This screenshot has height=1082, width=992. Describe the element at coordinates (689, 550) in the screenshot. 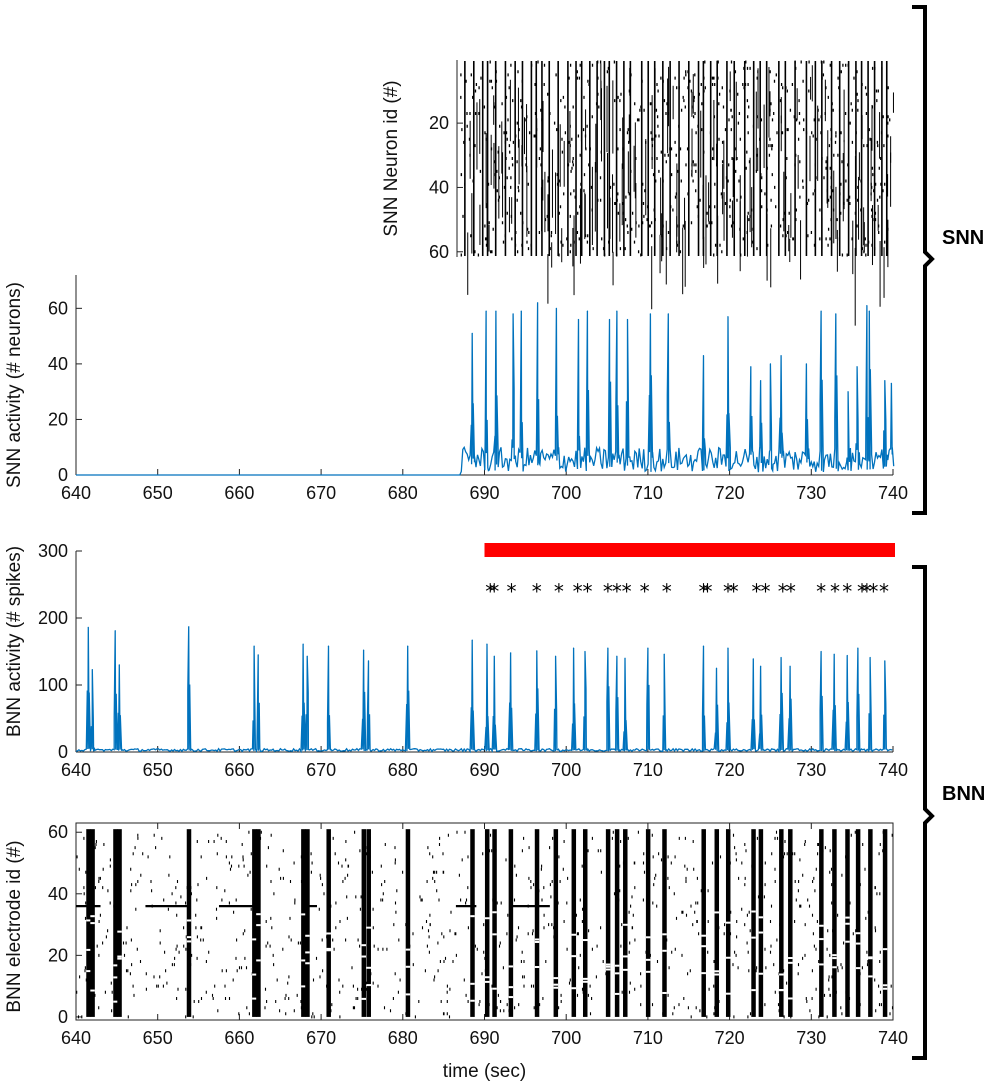

I see `stimulation-period-bar` at that location.